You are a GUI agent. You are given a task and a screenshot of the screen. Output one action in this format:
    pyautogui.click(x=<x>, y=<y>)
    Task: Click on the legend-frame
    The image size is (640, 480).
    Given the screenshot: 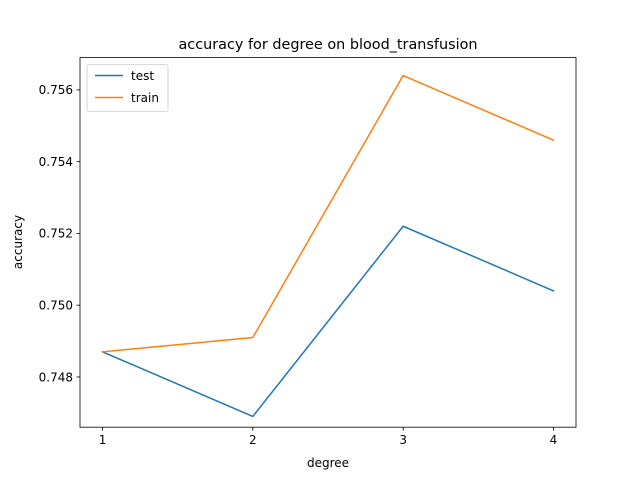 What is the action you would take?
    pyautogui.click(x=127, y=88)
    